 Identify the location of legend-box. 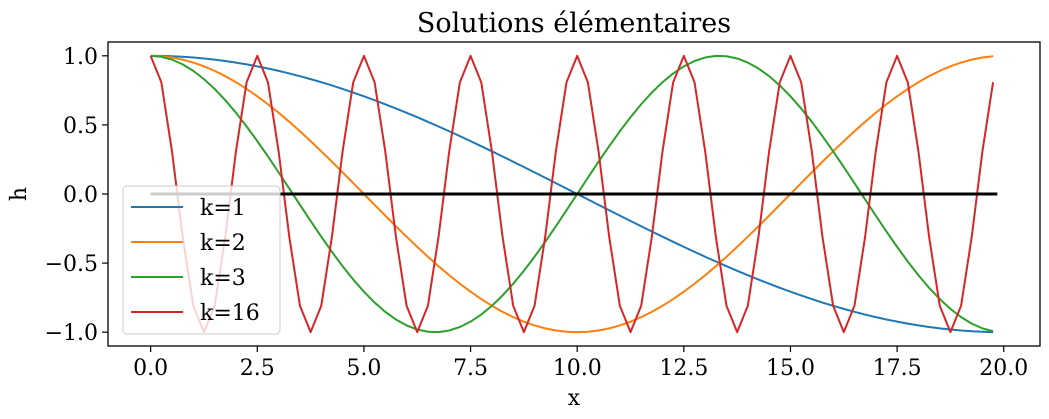
(201, 260).